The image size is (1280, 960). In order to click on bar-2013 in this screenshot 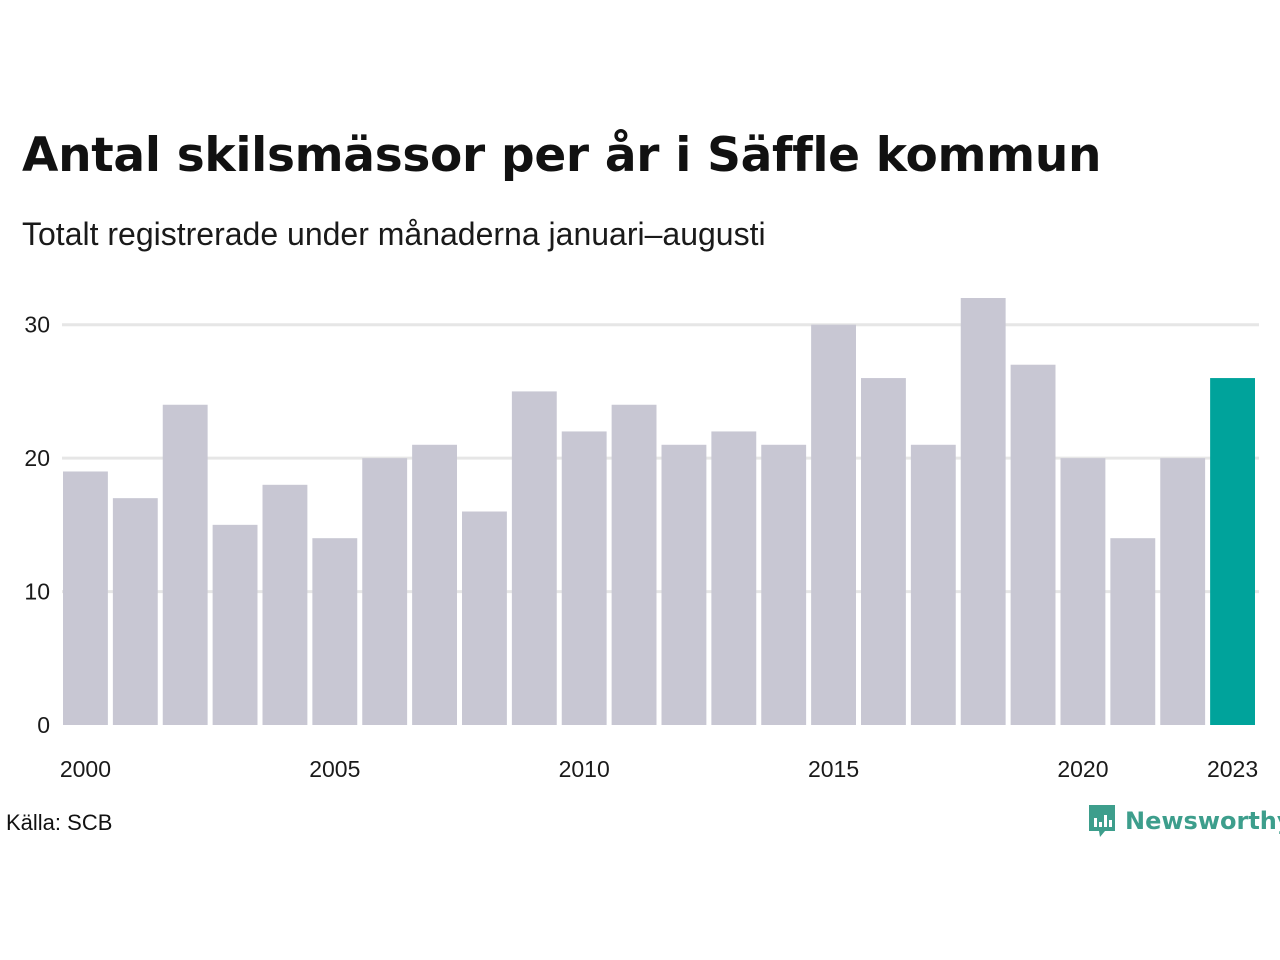, I will do `click(734, 578)`.